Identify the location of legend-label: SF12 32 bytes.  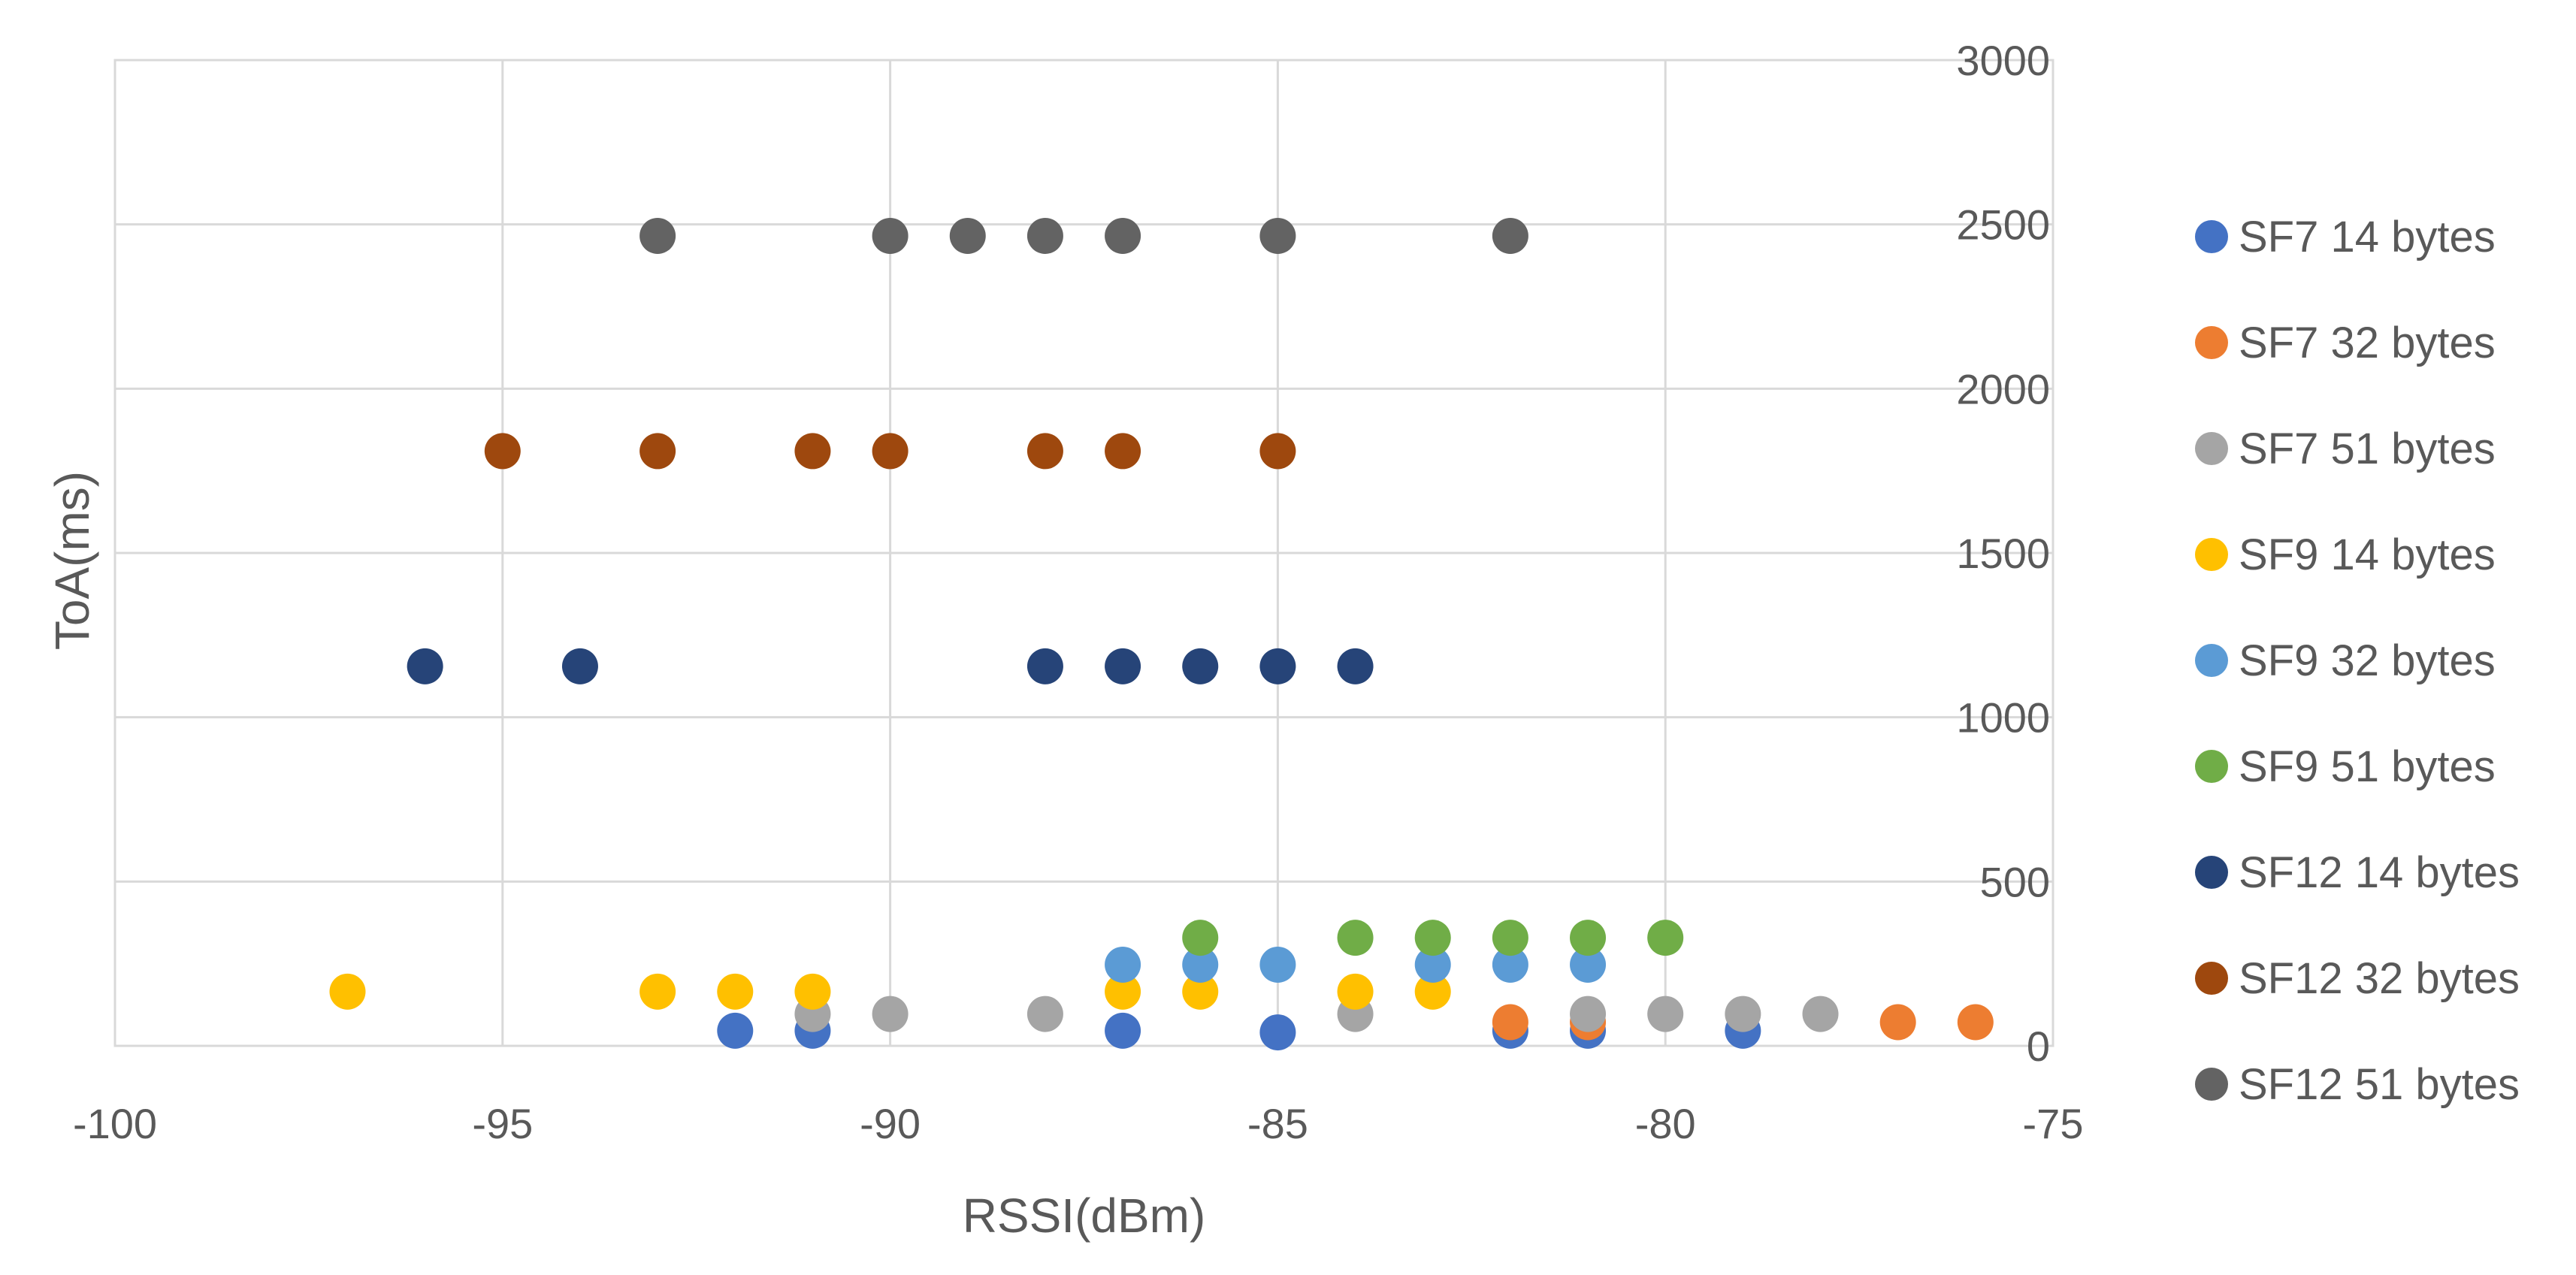
(2379, 979).